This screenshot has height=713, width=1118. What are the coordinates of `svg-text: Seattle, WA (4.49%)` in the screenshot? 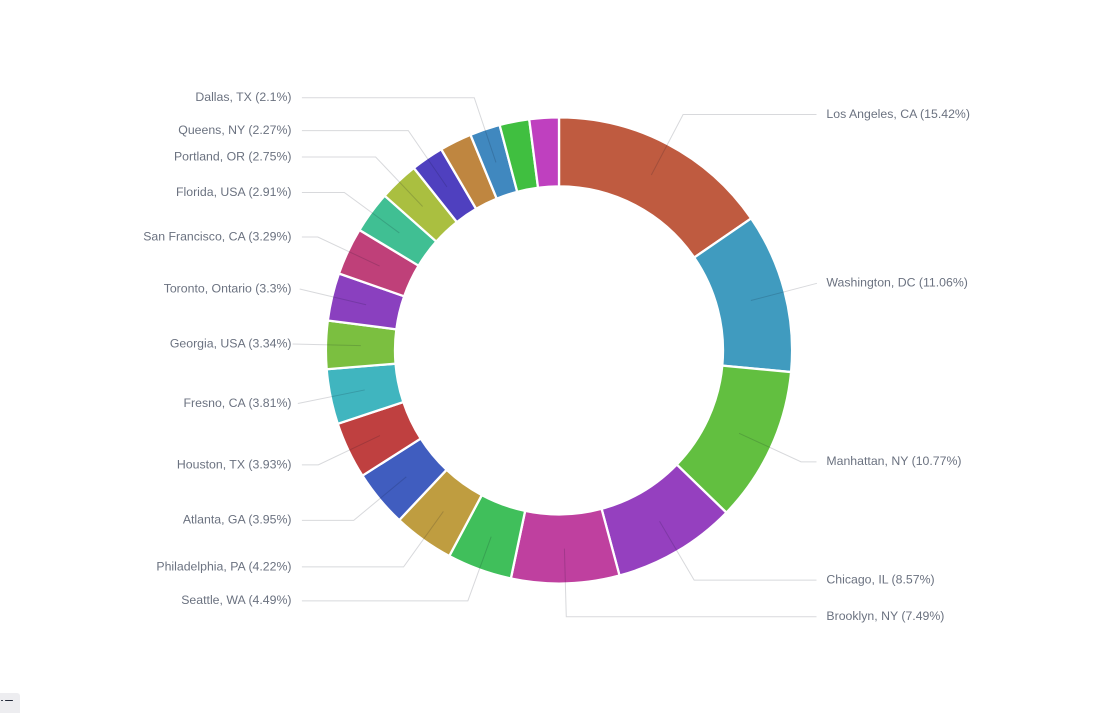 It's located at (236, 600).